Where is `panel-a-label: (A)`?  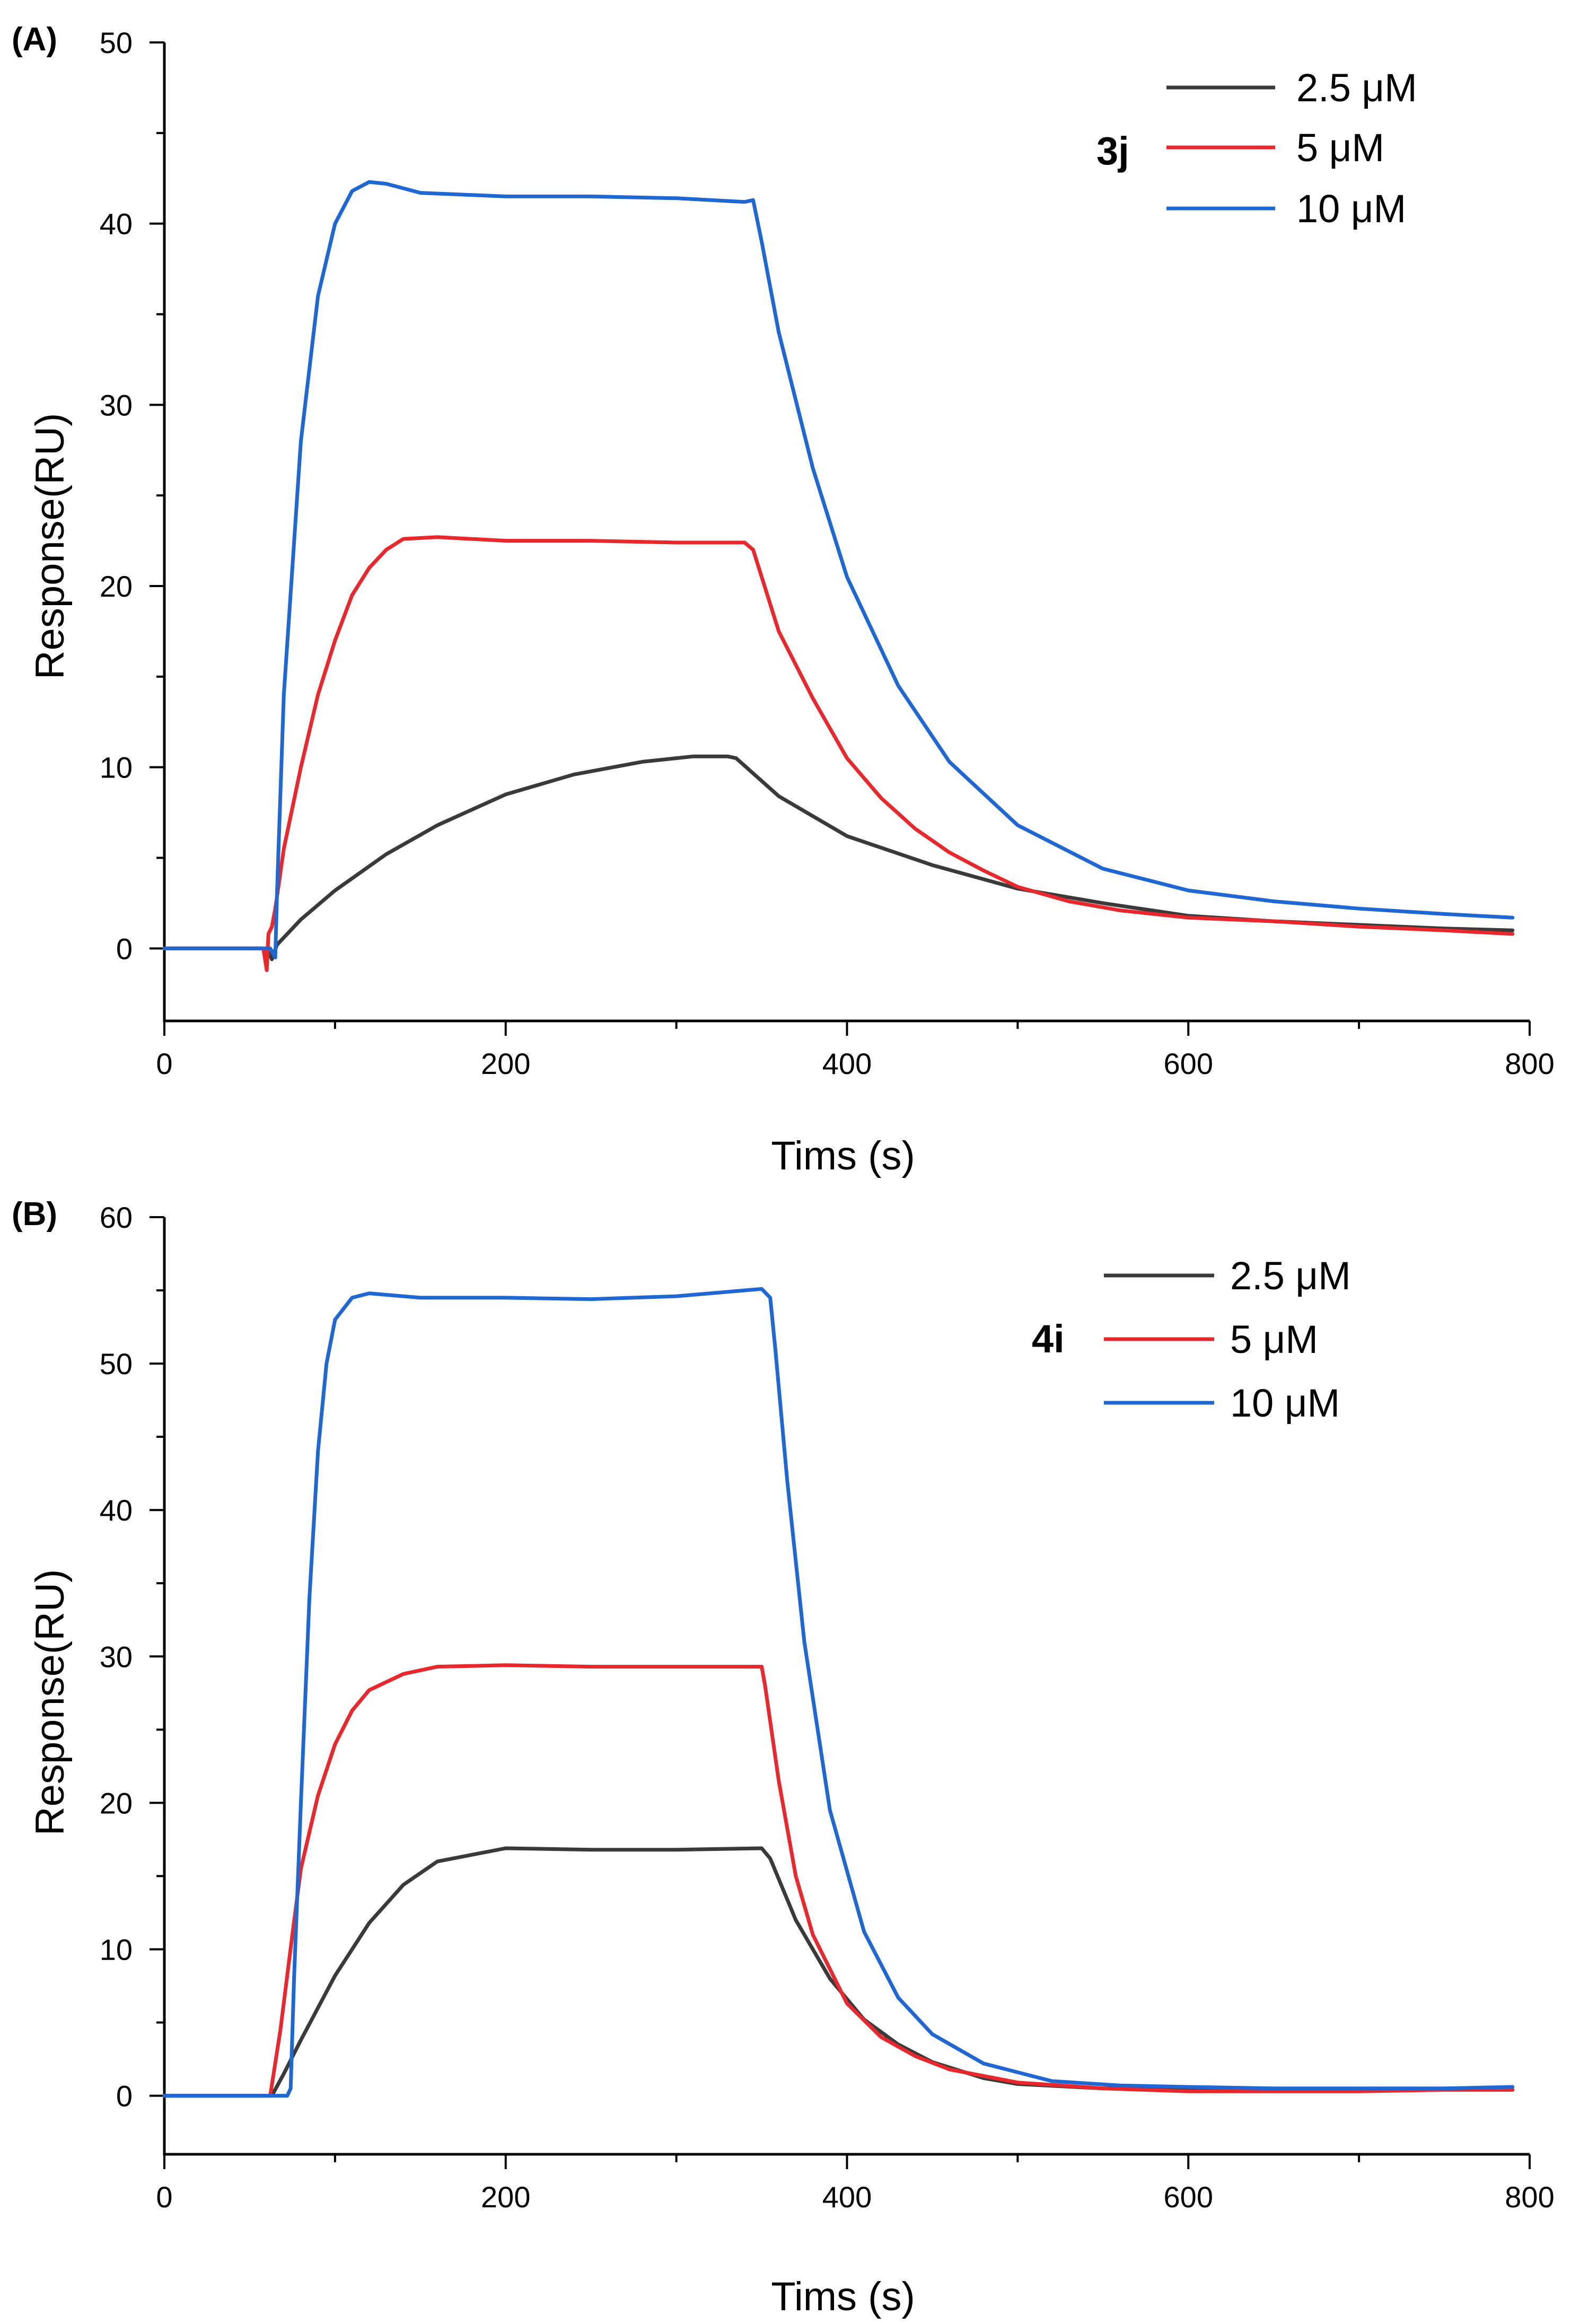 panel-a-label: (A) is located at coordinates (34, 39).